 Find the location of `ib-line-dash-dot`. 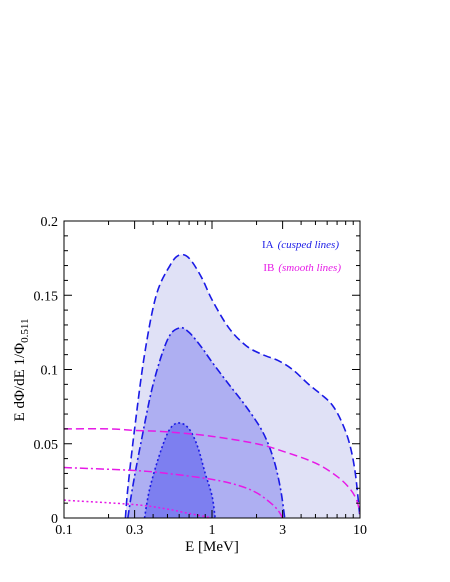

ib-line-dash-dot is located at coordinates (174, 492).